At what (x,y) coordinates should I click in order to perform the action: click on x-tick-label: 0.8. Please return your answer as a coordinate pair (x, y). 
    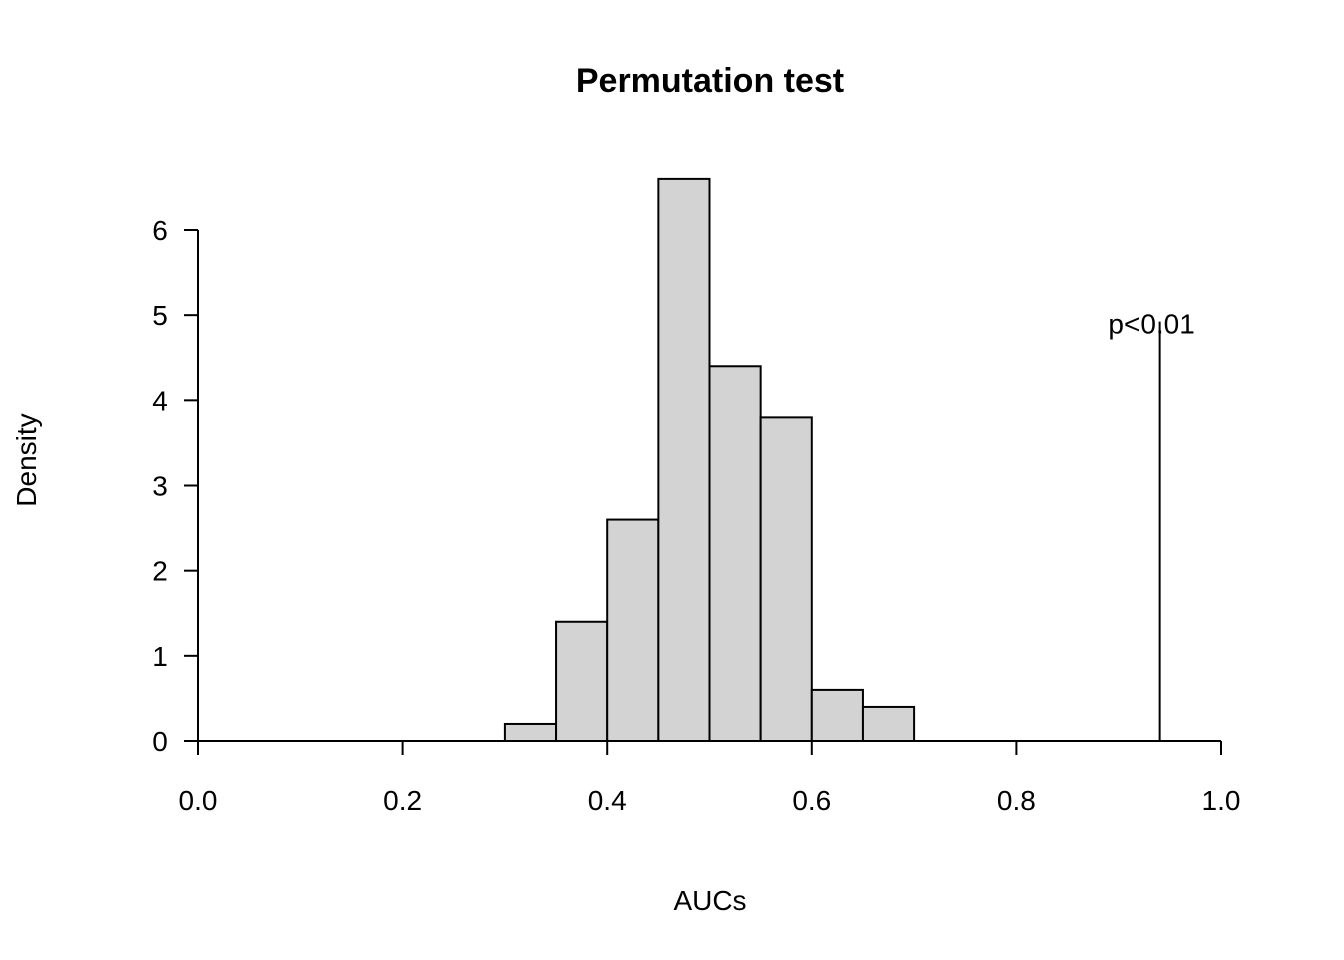
    Looking at the image, I should click on (1016, 800).